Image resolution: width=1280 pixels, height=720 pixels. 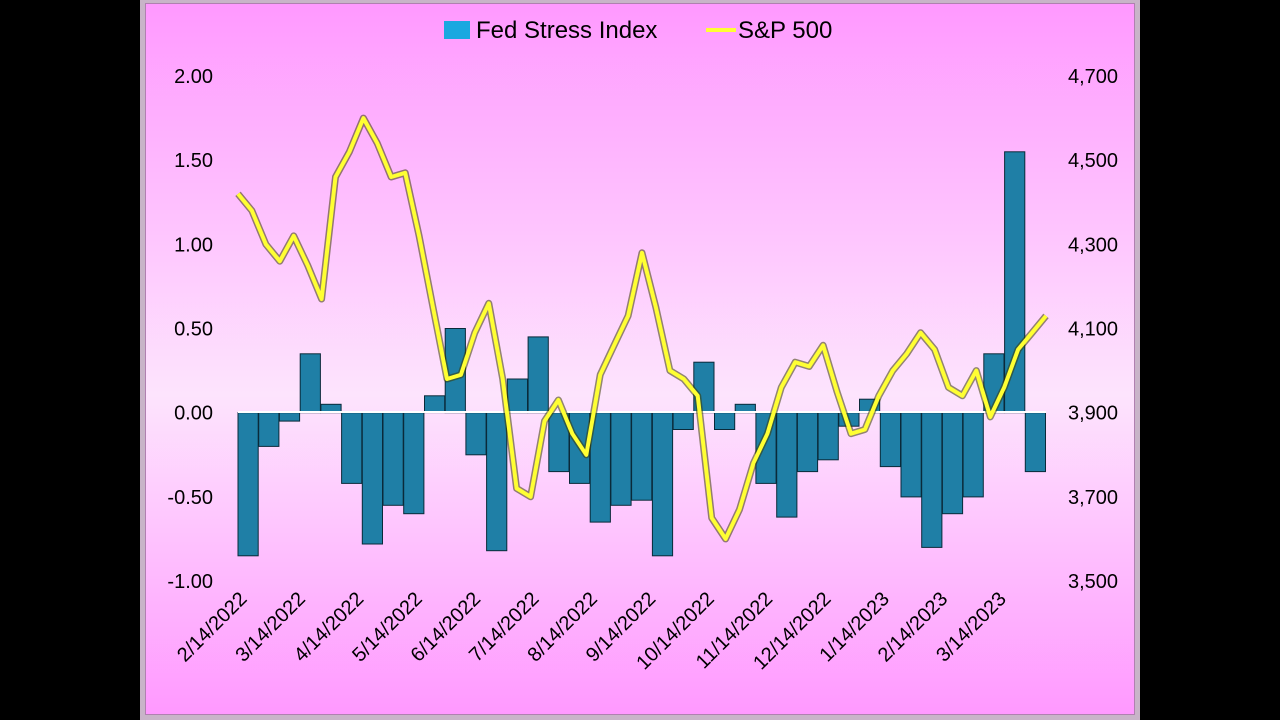 I want to click on right-tick-label: 4,100, so click(x=1093, y=330).